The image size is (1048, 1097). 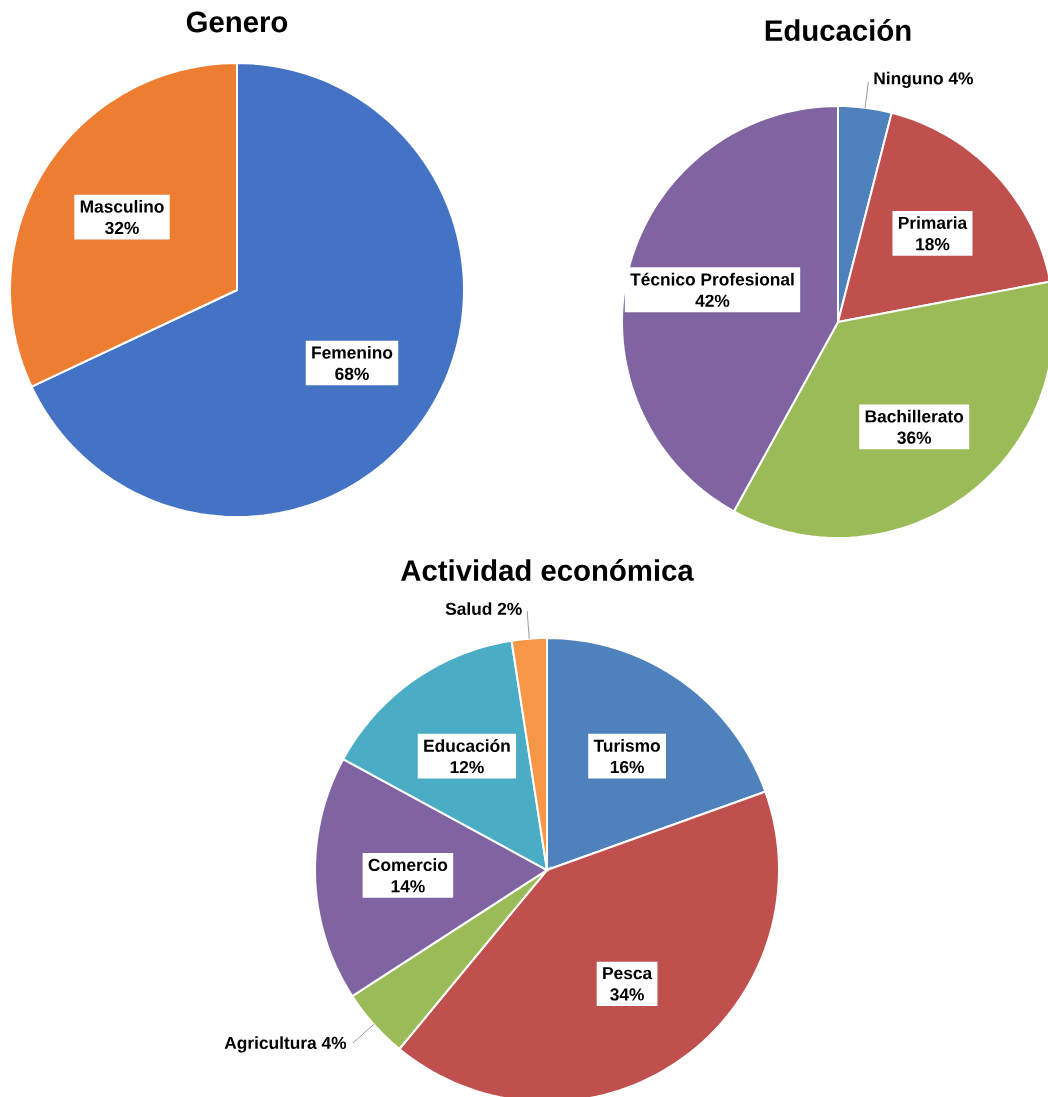 What do you see at coordinates (838, 30) in the screenshot?
I see `chart-title: Educación` at bounding box center [838, 30].